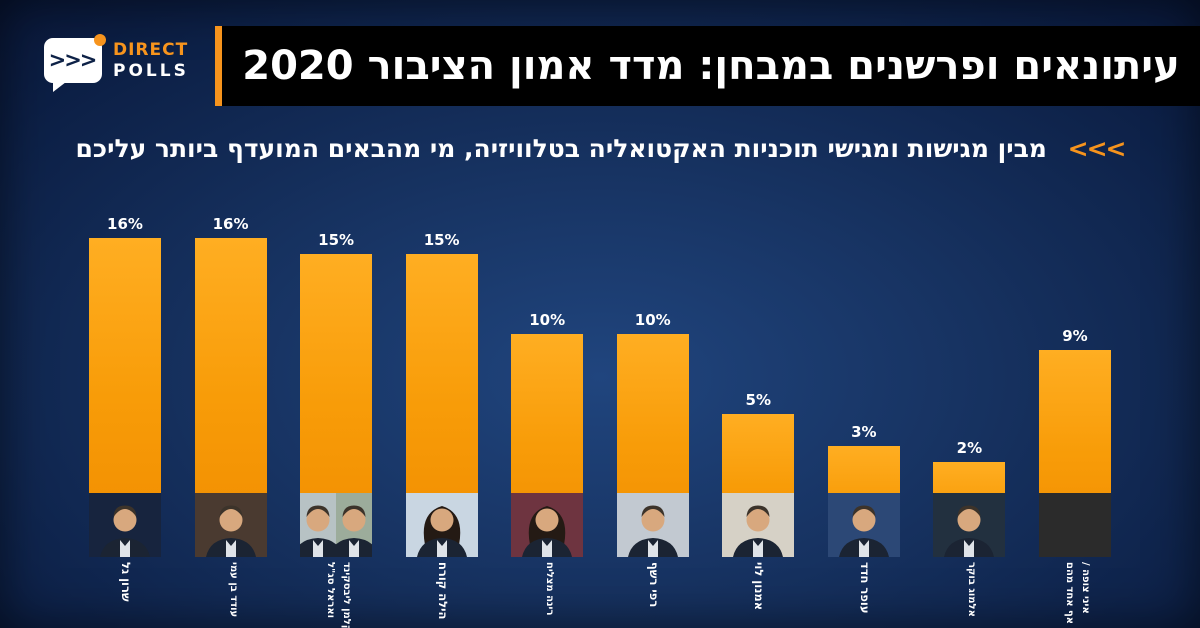  I want to click on bar-column: 15% הילה קורח, so click(442, 426).